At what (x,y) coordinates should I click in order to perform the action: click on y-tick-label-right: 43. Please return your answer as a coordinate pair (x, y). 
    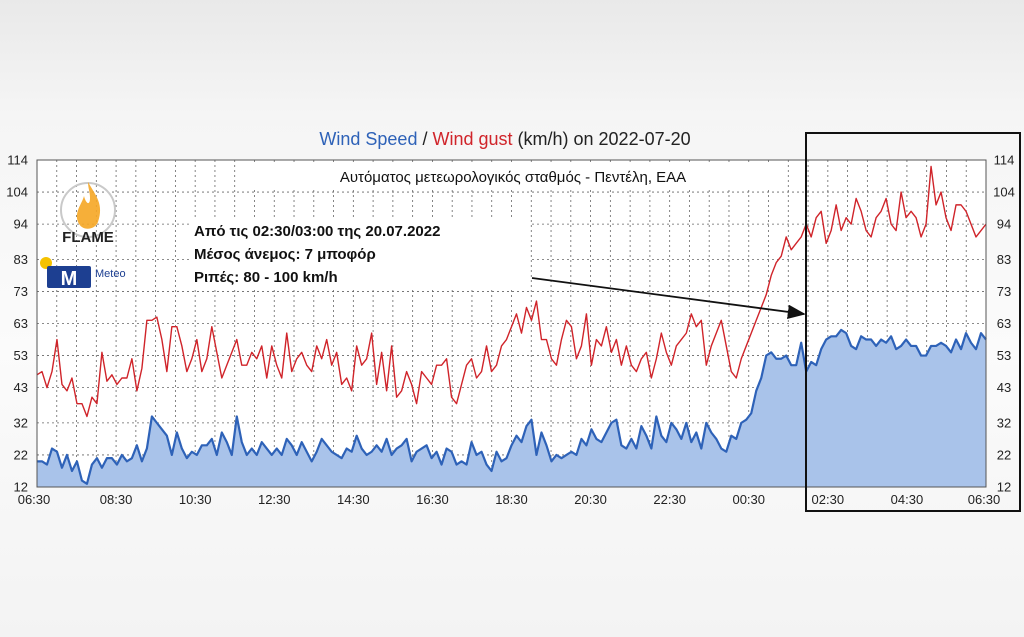
    Looking at the image, I should click on (1004, 387).